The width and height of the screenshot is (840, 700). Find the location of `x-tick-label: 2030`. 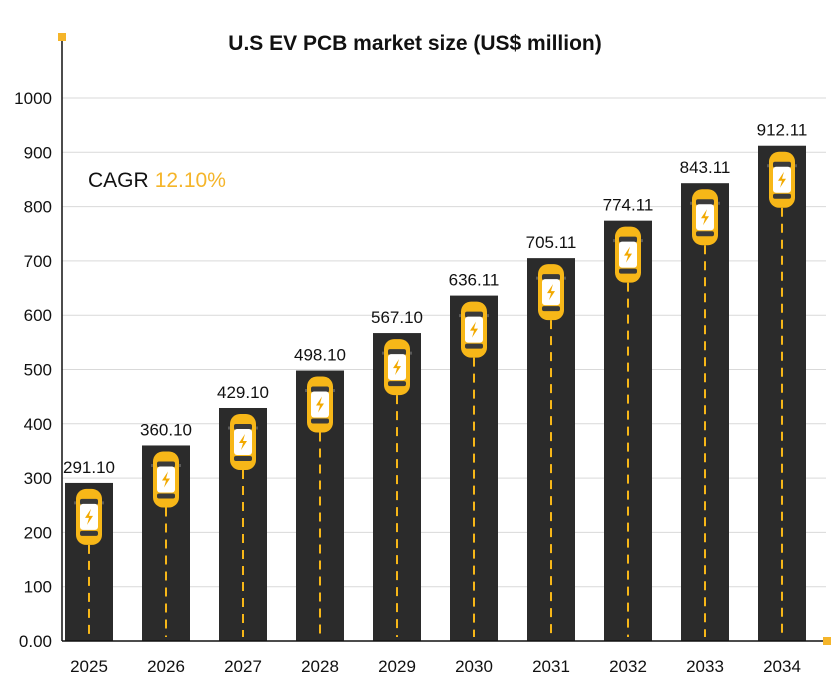

x-tick-label: 2030 is located at coordinates (474, 666).